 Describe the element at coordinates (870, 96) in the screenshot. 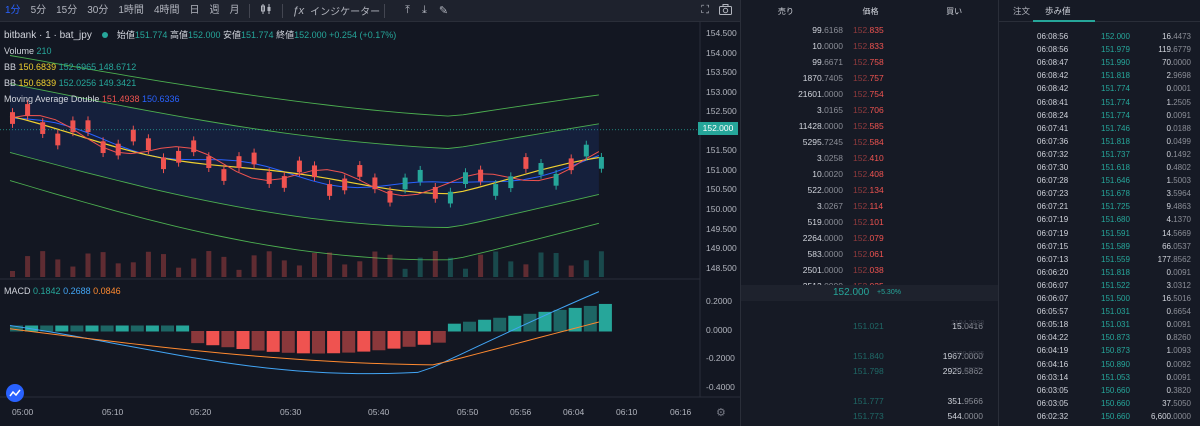

I see `ask-row: 21601.0000 152.754` at that location.